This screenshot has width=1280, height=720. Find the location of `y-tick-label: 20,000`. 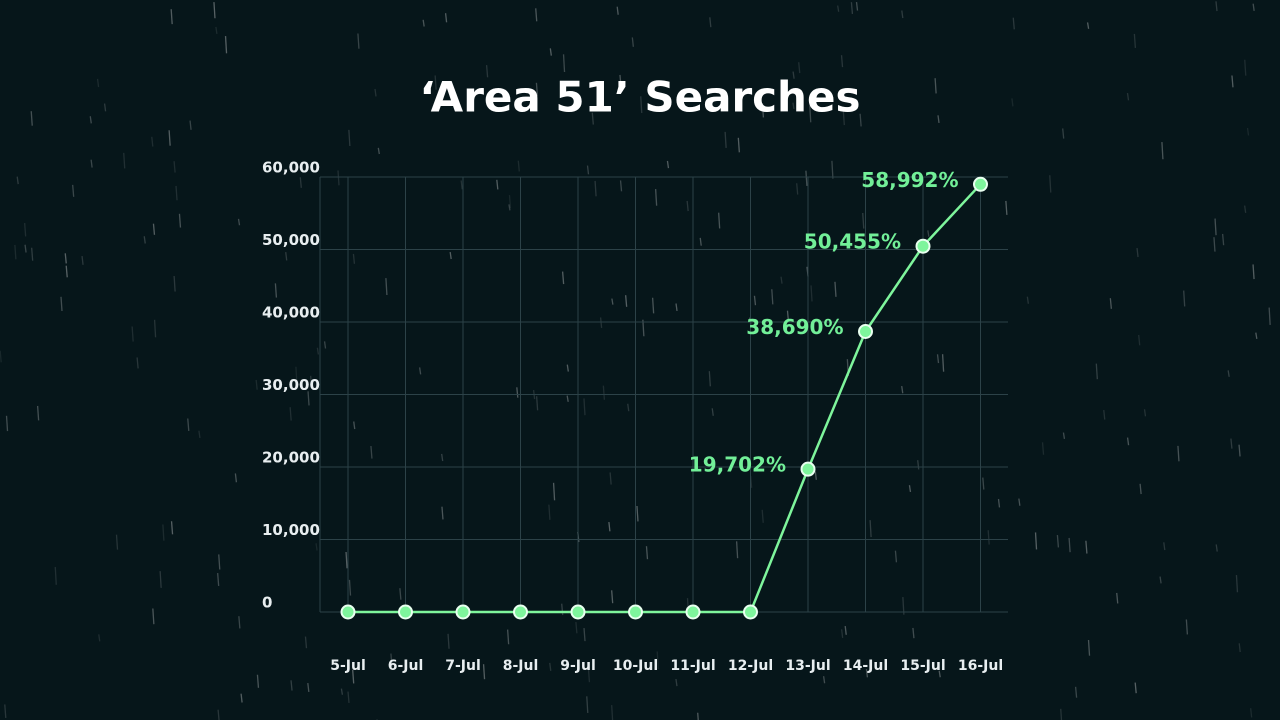

y-tick-label: 20,000 is located at coordinates (291, 458).